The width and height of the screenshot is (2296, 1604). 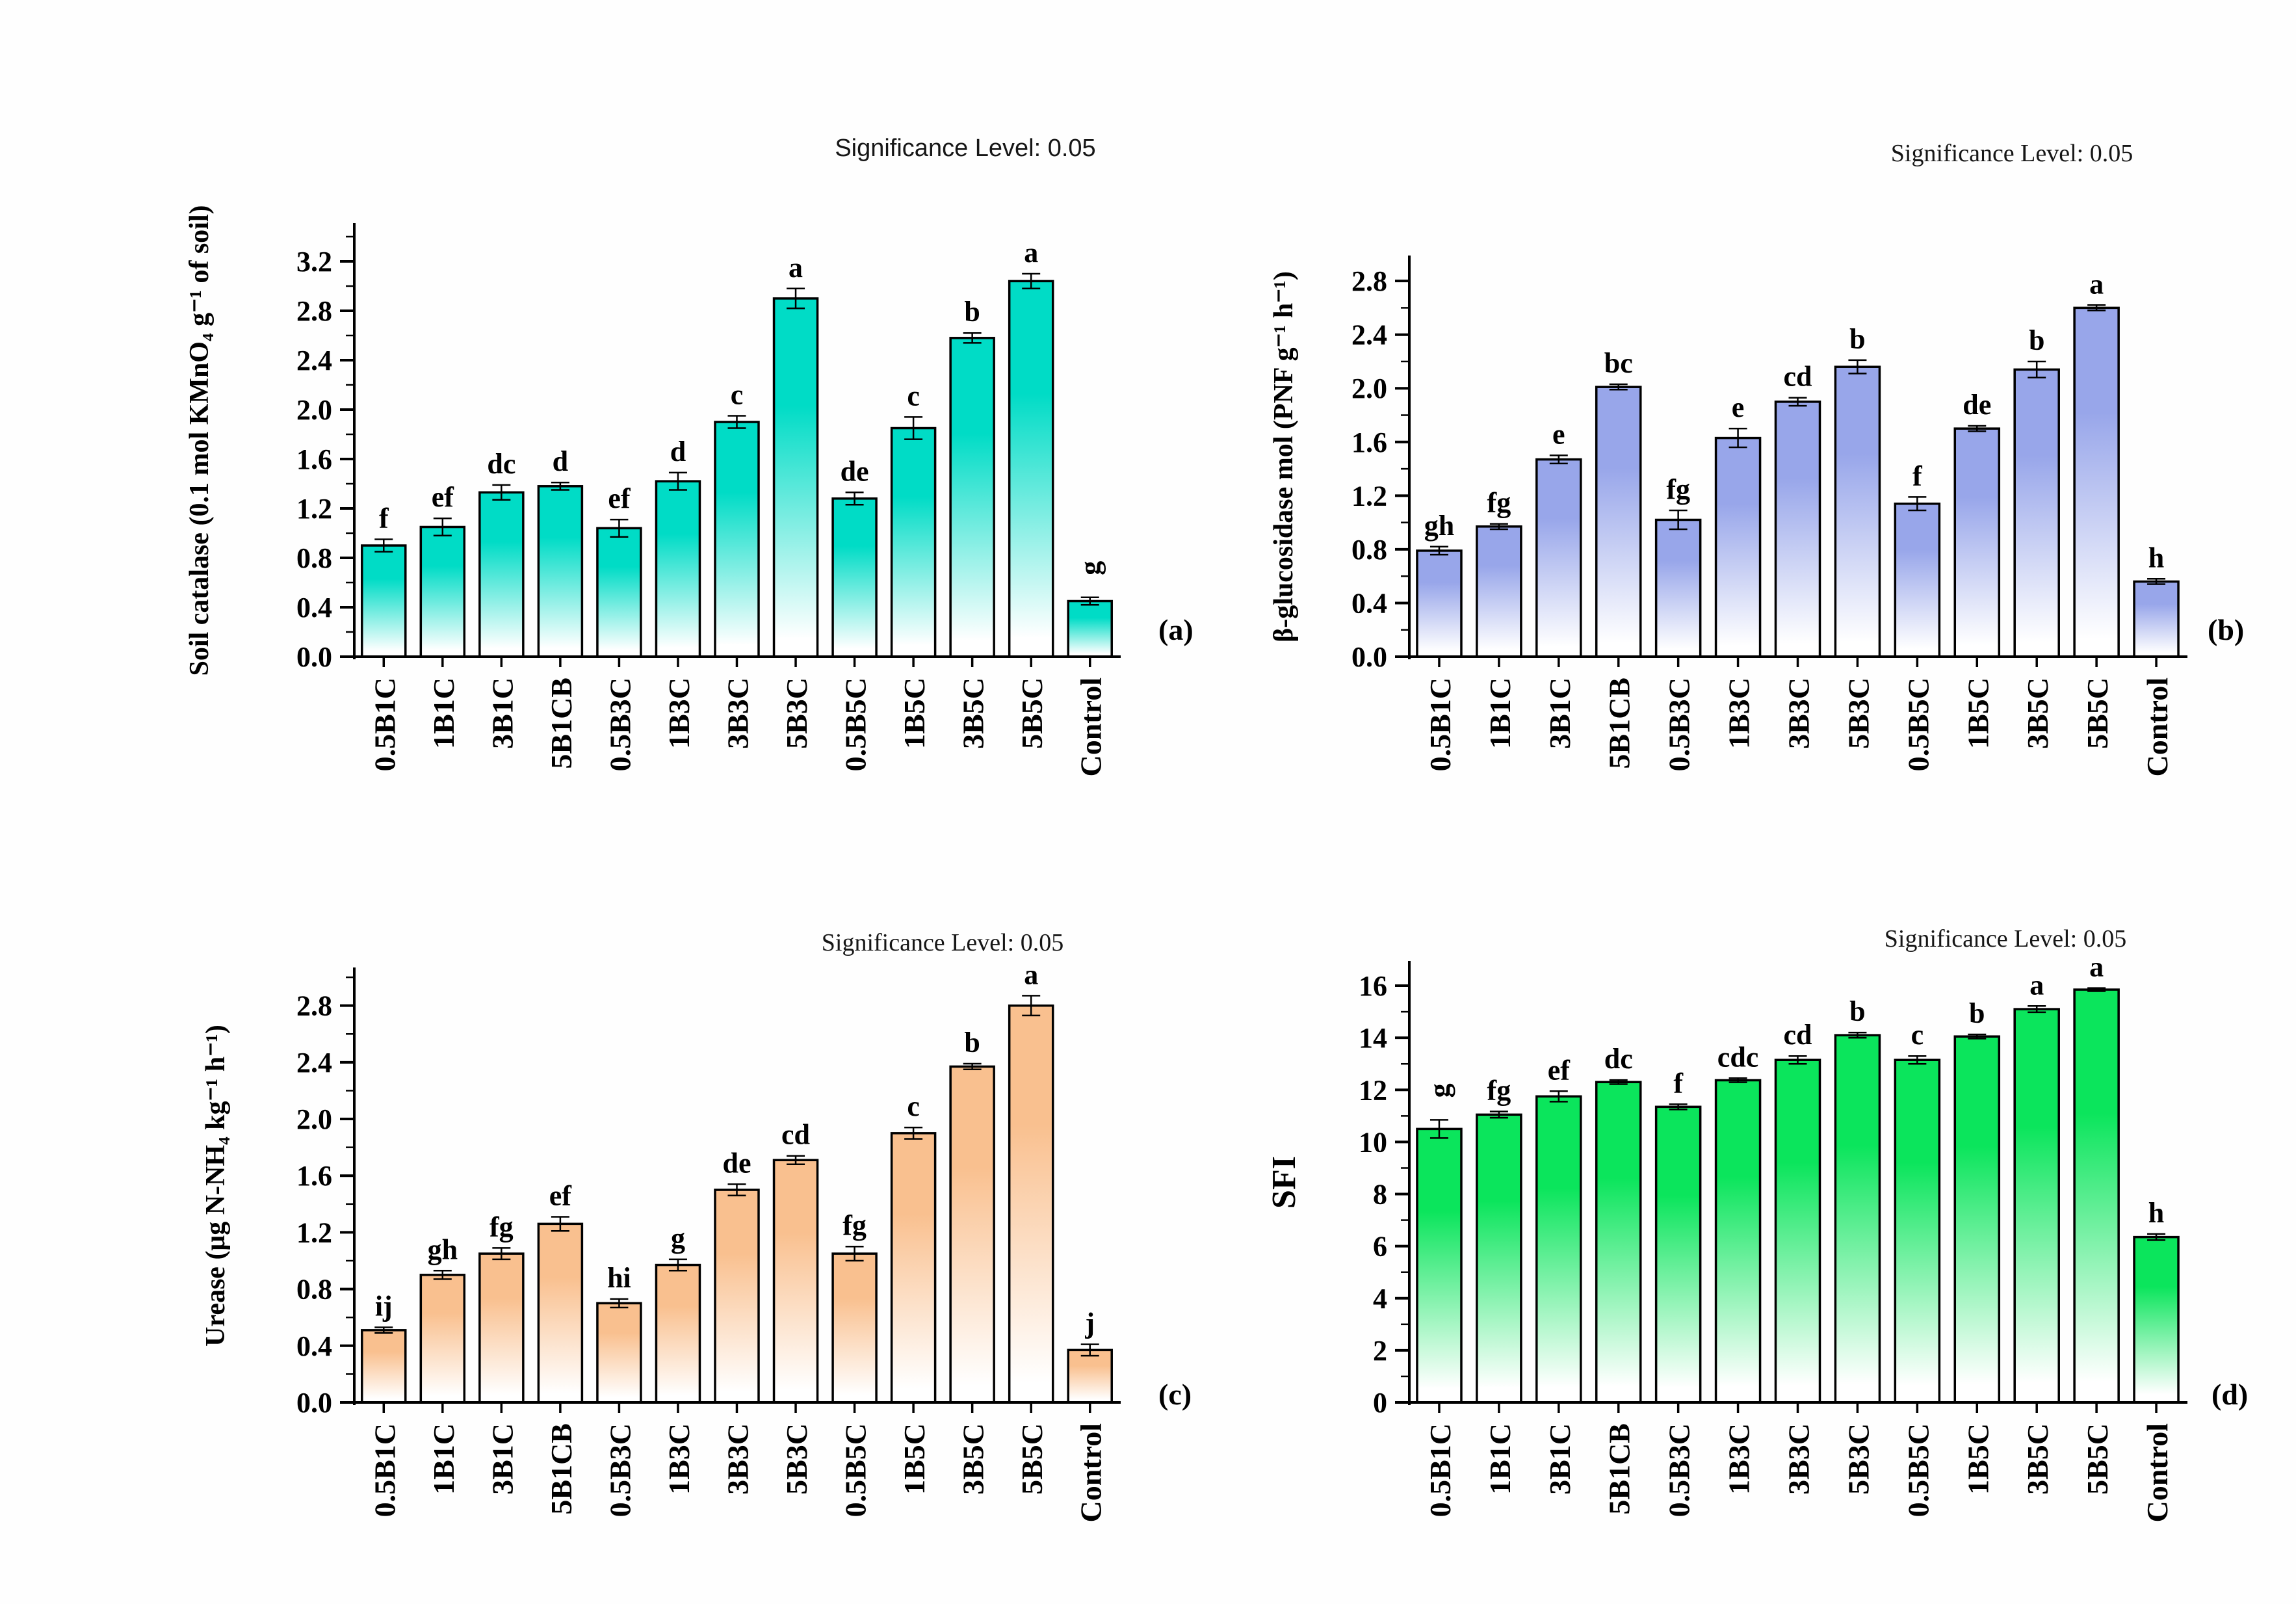 What do you see at coordinates (1857, 1011) in the screenshot?
I see `sig-letter: b` at bounding box center [1857, 1011].